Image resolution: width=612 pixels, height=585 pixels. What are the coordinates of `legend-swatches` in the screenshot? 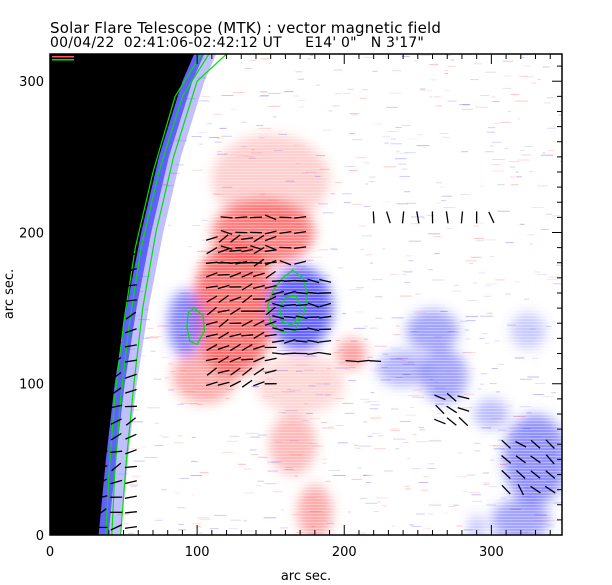 It's located at (63, 58).